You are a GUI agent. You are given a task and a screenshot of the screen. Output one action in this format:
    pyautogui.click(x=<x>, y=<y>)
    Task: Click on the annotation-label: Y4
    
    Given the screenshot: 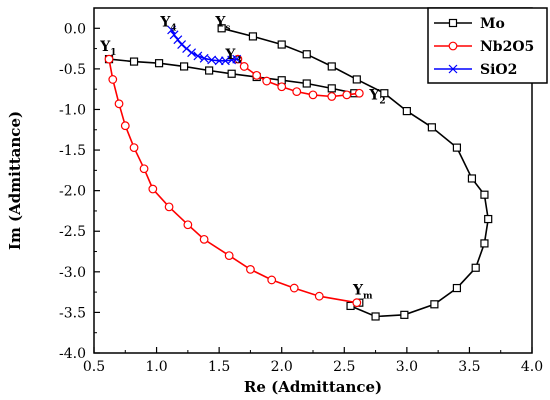 What is the action you would take?
    pyautogui.click(x=167, y=24)
    